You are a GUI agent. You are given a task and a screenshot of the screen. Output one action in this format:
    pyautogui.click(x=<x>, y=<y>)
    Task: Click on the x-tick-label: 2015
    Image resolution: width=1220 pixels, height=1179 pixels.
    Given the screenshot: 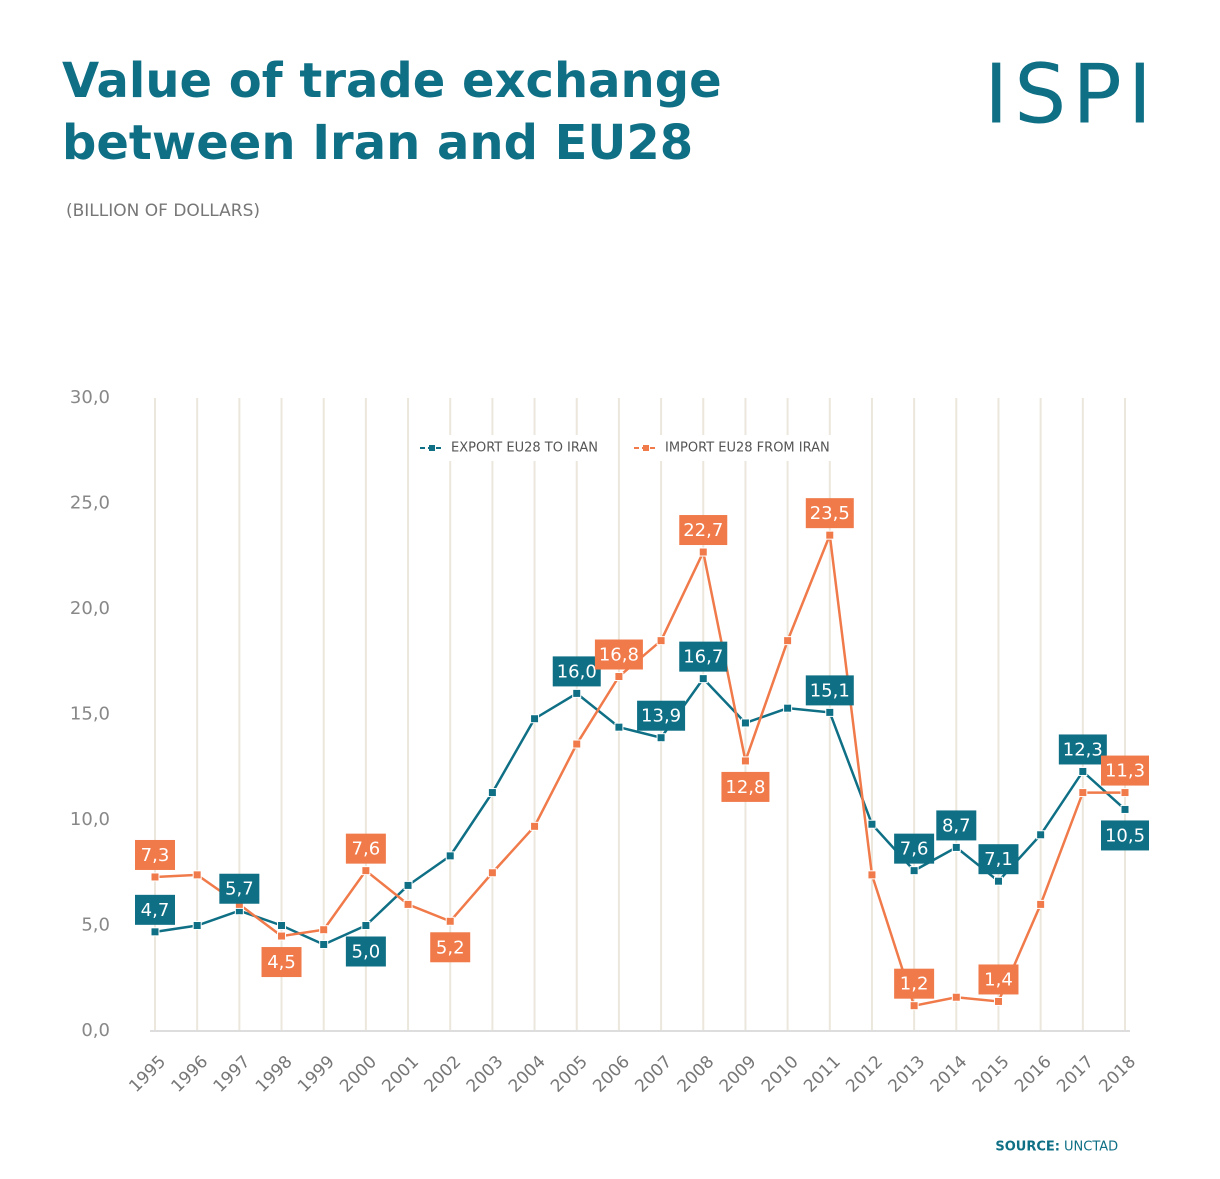 What is the action you would take?
    pyautogui.click(x=991, y=1074)
    